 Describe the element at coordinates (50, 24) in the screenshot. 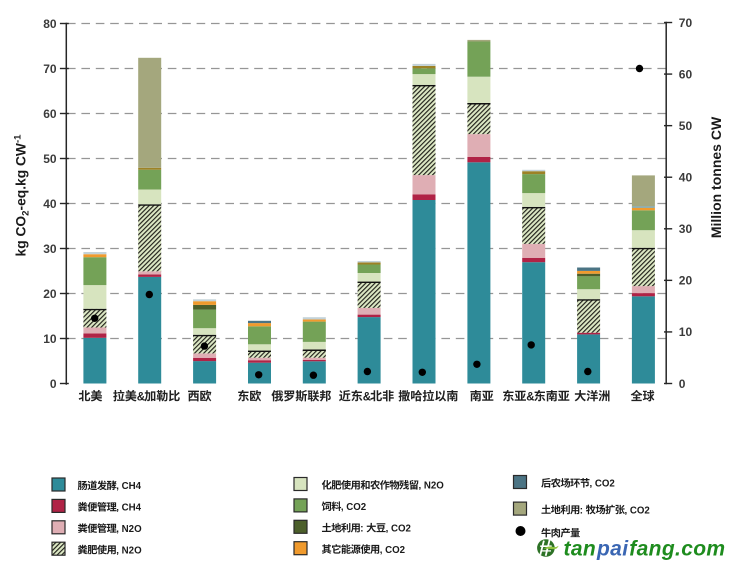

I see `svg-text: 80` at that location.